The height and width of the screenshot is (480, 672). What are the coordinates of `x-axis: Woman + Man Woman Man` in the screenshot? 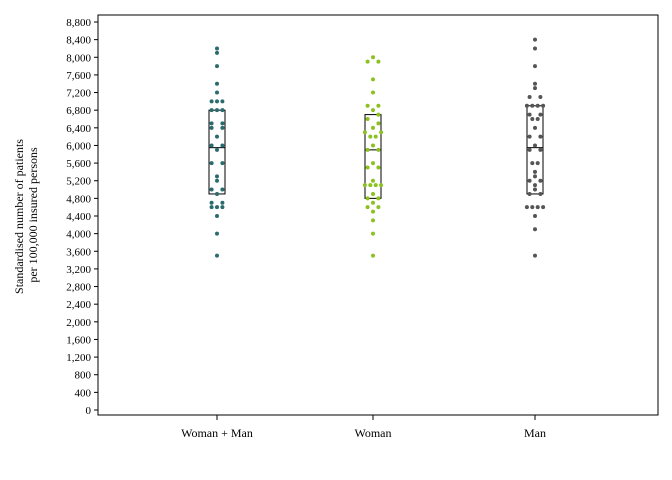 It's located at (363, 427).